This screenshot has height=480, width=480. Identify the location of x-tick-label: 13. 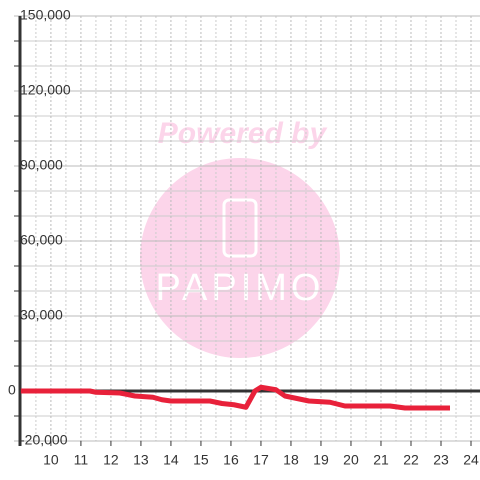
(141, 460).